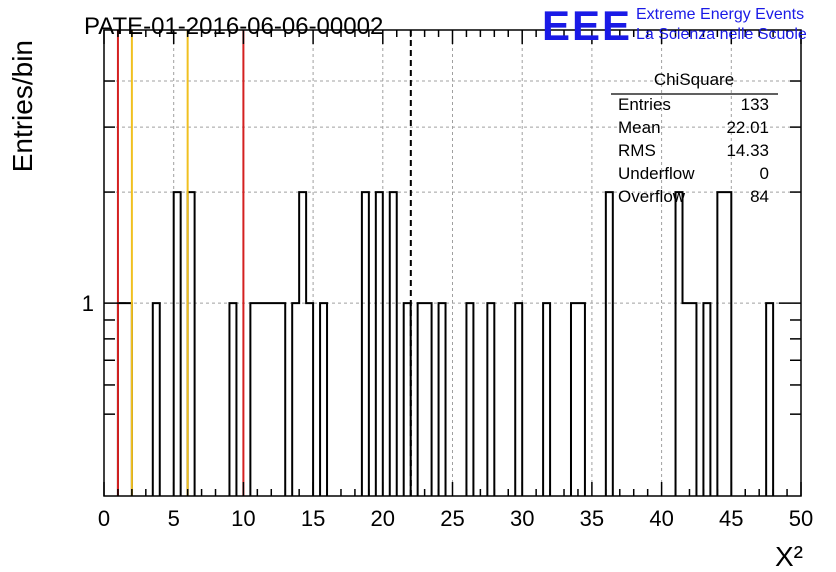 The height and width of the screenshot is (572, 836). I want to click on stats-row-value: 22.01, so click(747, 127).